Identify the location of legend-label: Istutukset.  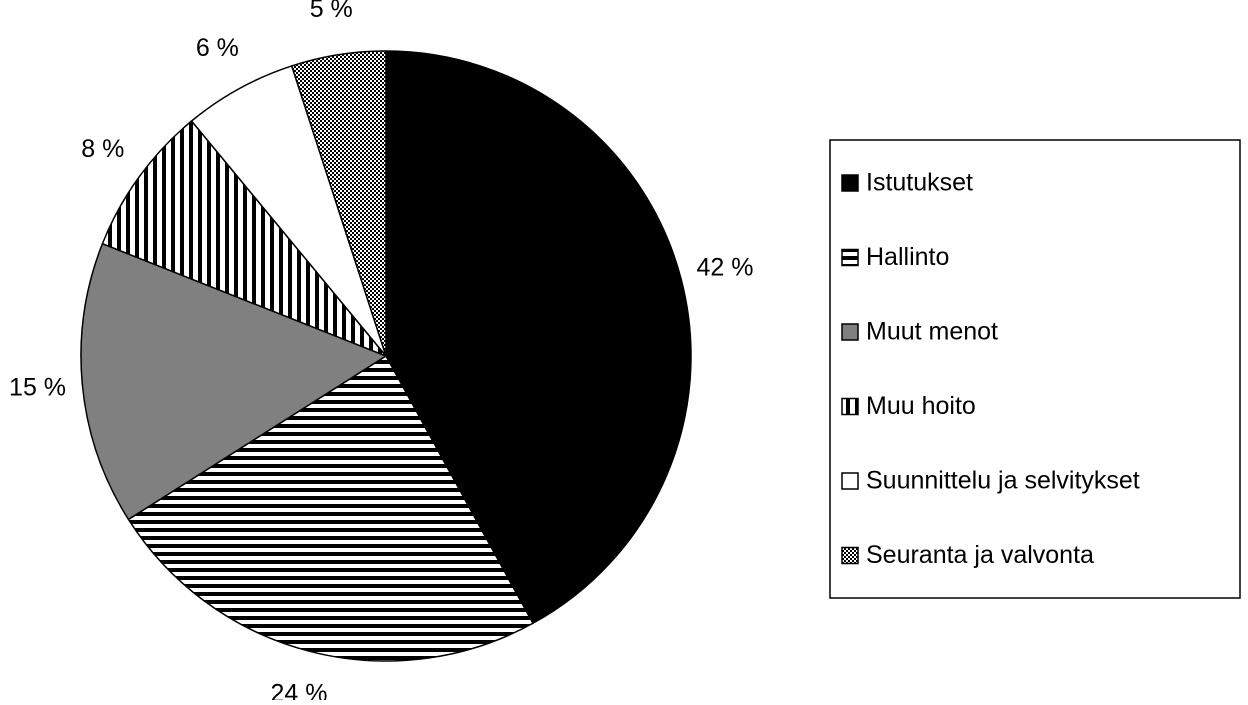
(919, 183).